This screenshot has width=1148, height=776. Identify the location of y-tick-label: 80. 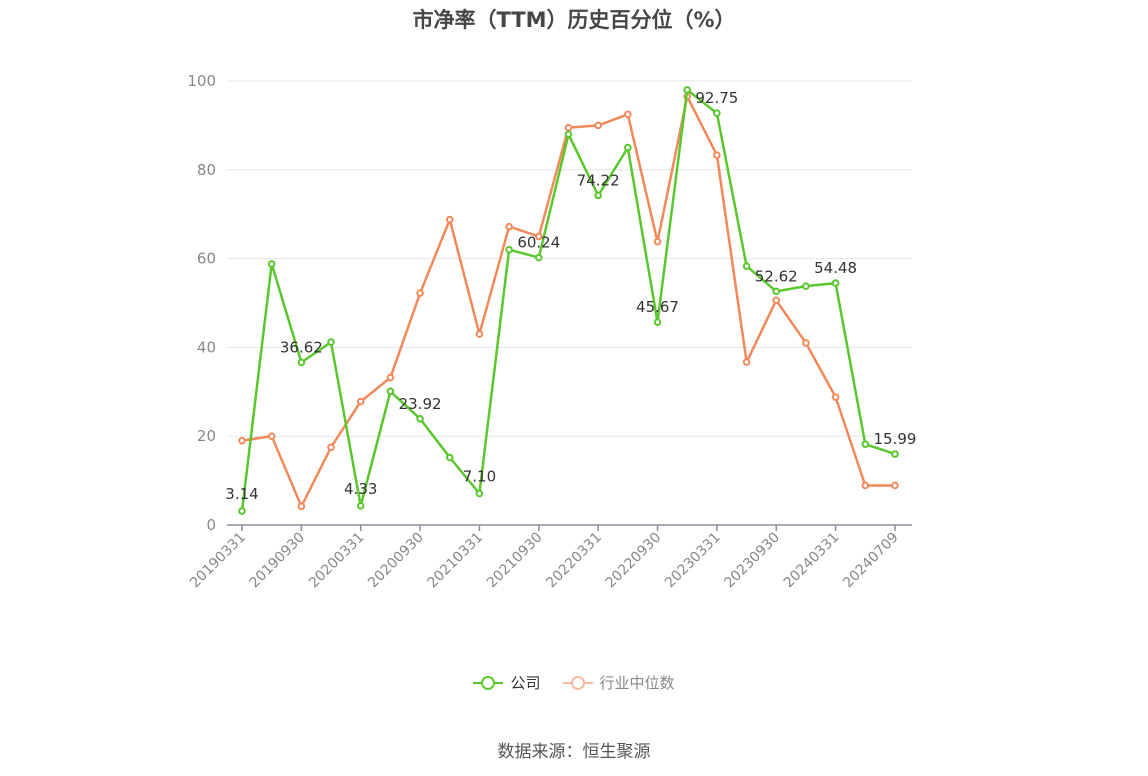
(206, 170).